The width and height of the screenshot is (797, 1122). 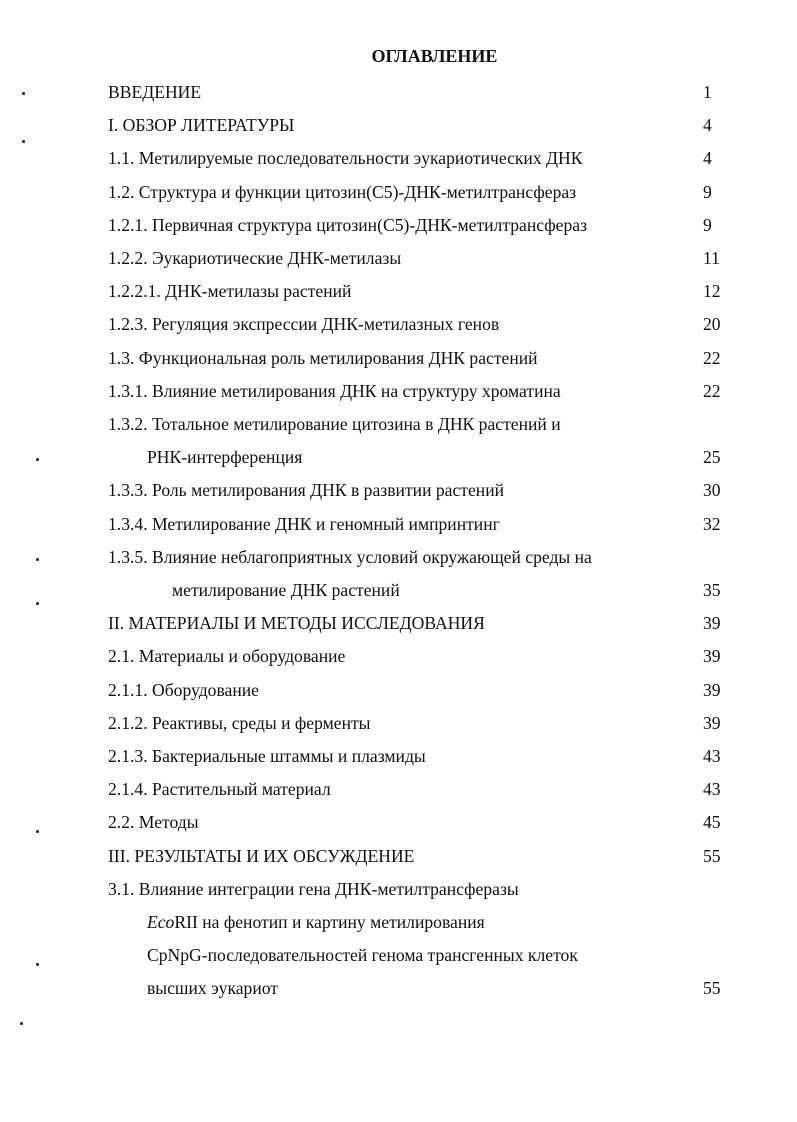 What do you see at coordinates (239, 722) in the screenshot?
I see `toc-entry-title: 2.1.2. Реактивы, среды и ферменты` at bounding box center [239, 722].